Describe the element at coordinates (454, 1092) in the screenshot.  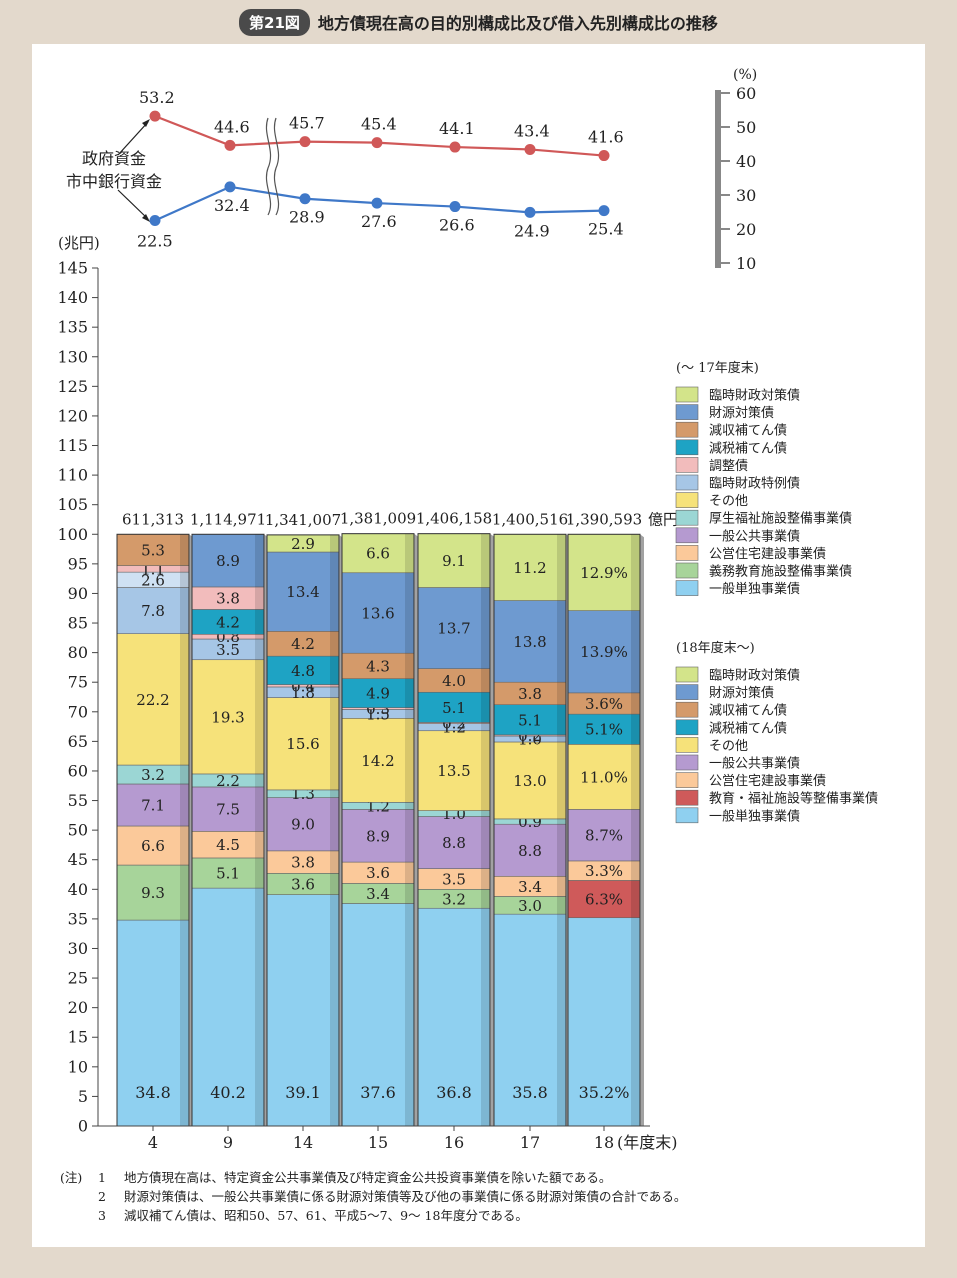
I see `bar-segment-label: 36.8` at that location.